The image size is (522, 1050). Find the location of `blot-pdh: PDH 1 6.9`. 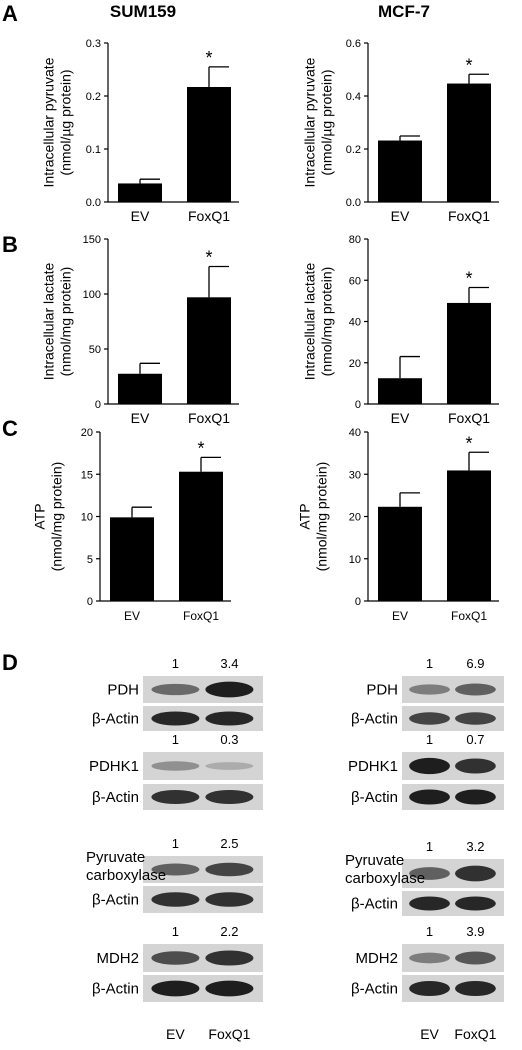

blot-pdh: PDH 1 6.9 is located at coordinates (435, 679).